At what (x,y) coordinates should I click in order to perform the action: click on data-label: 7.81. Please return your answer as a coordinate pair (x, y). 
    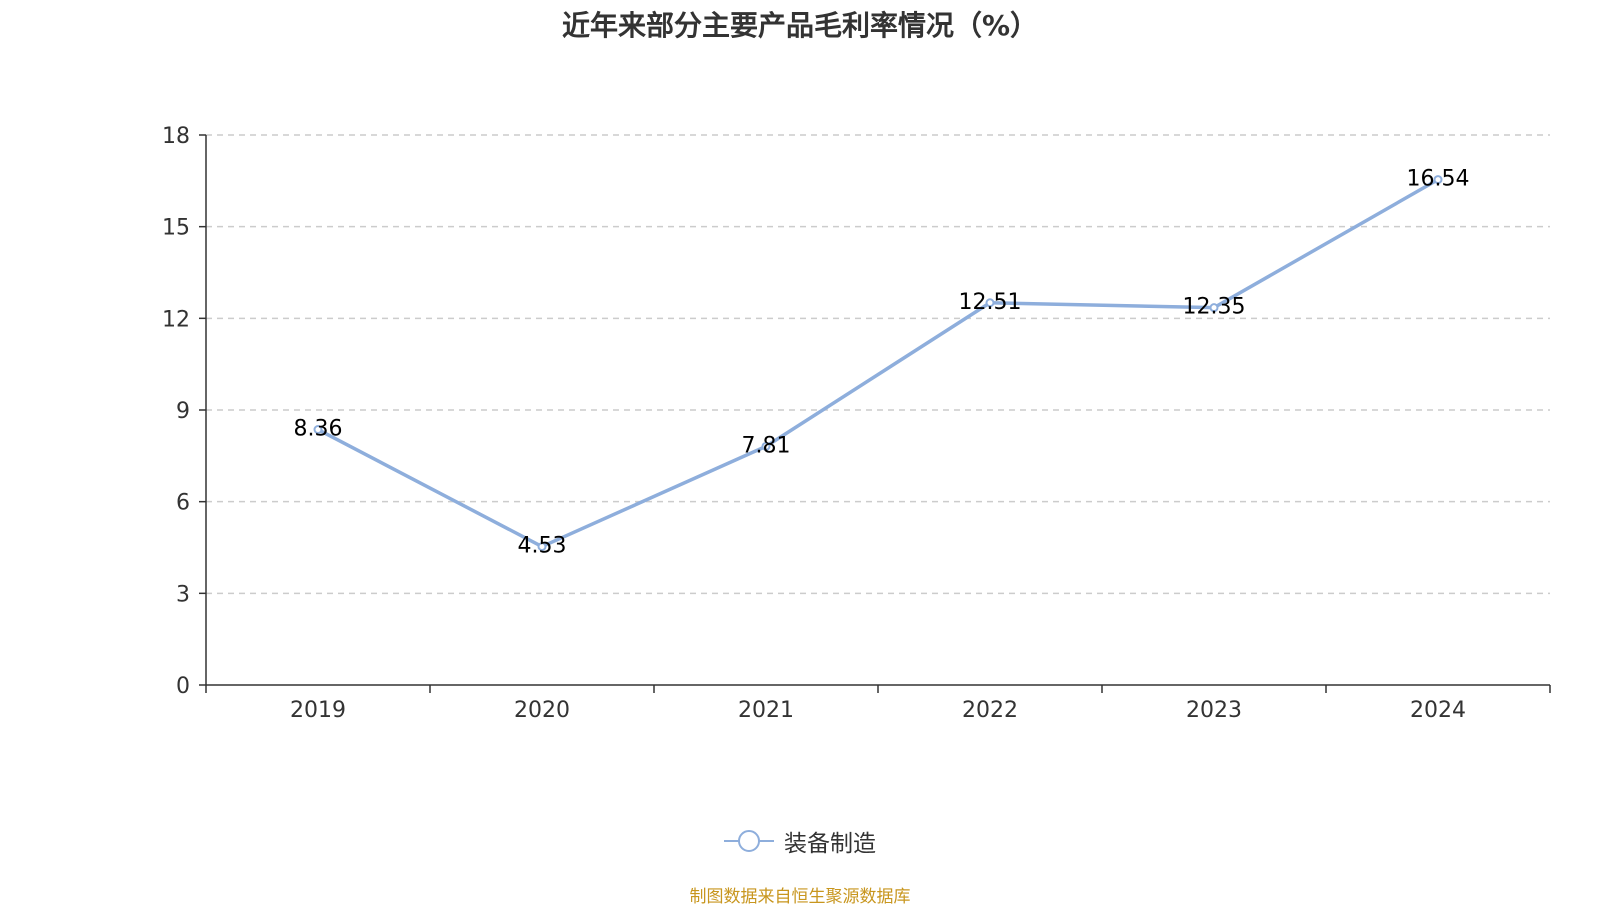
    Looking at the image, I should click on (766, 445).